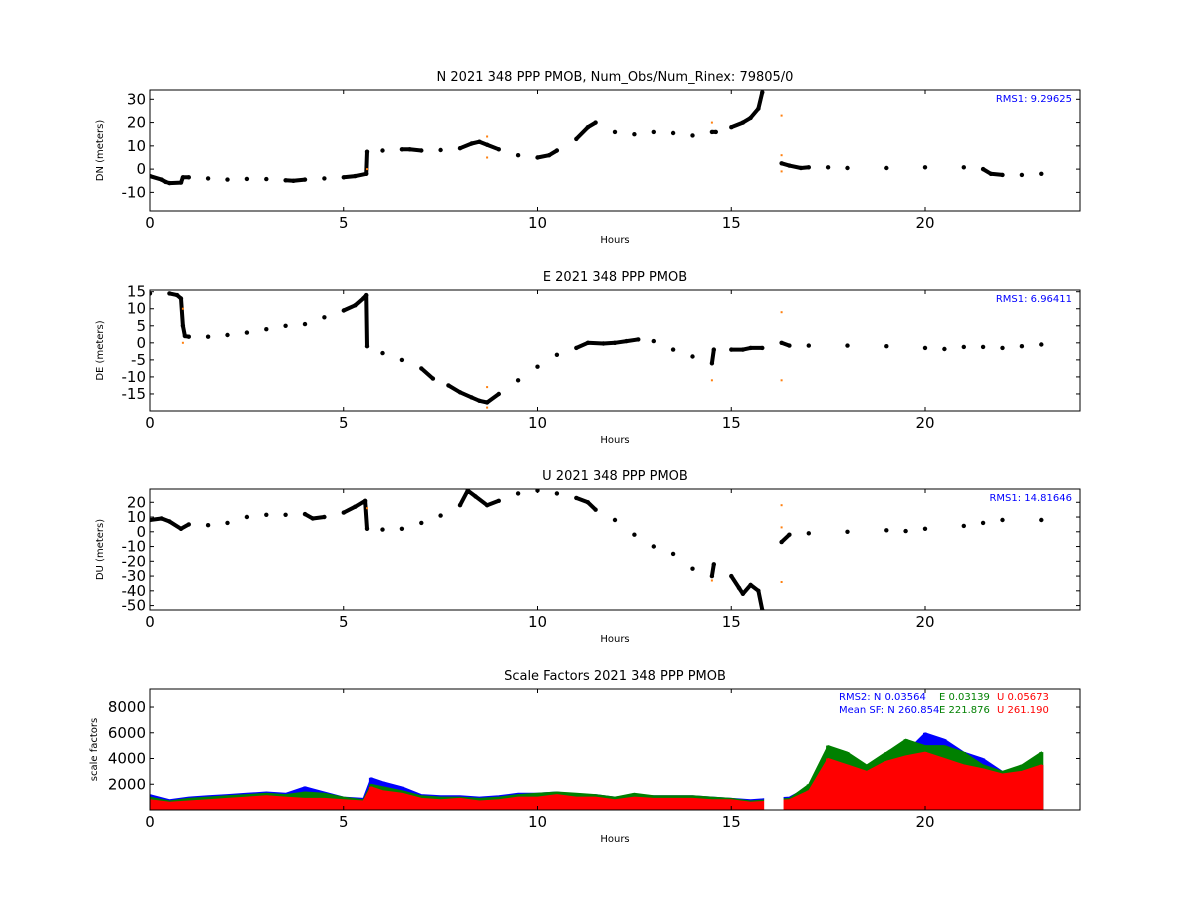  Describe the element at coordinates (964, 697) in the screenshot. I see `stats-label-1: E 0.03139` at that location.